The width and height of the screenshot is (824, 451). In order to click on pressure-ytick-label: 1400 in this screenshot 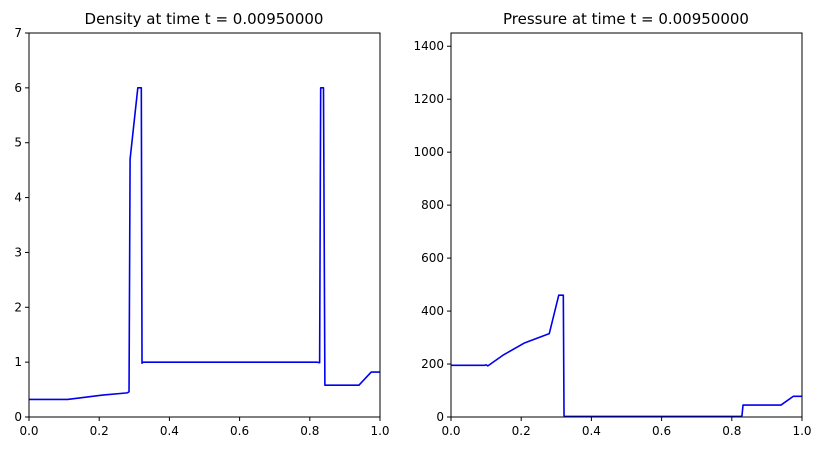, I will do `click(428, 46)`.